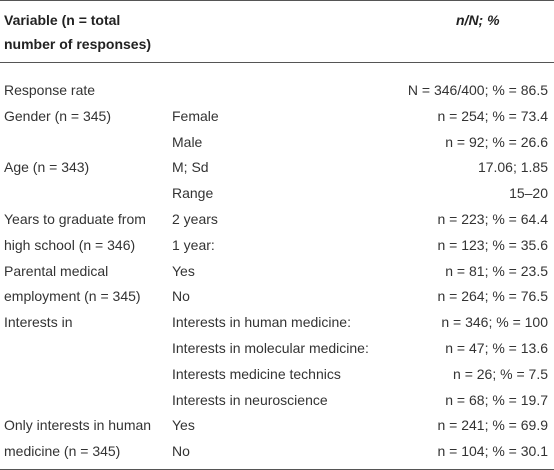 The height and width of the screenshot is (470, 554). I want to click on variable-cell: Age (n = 343), so click(47, 167).